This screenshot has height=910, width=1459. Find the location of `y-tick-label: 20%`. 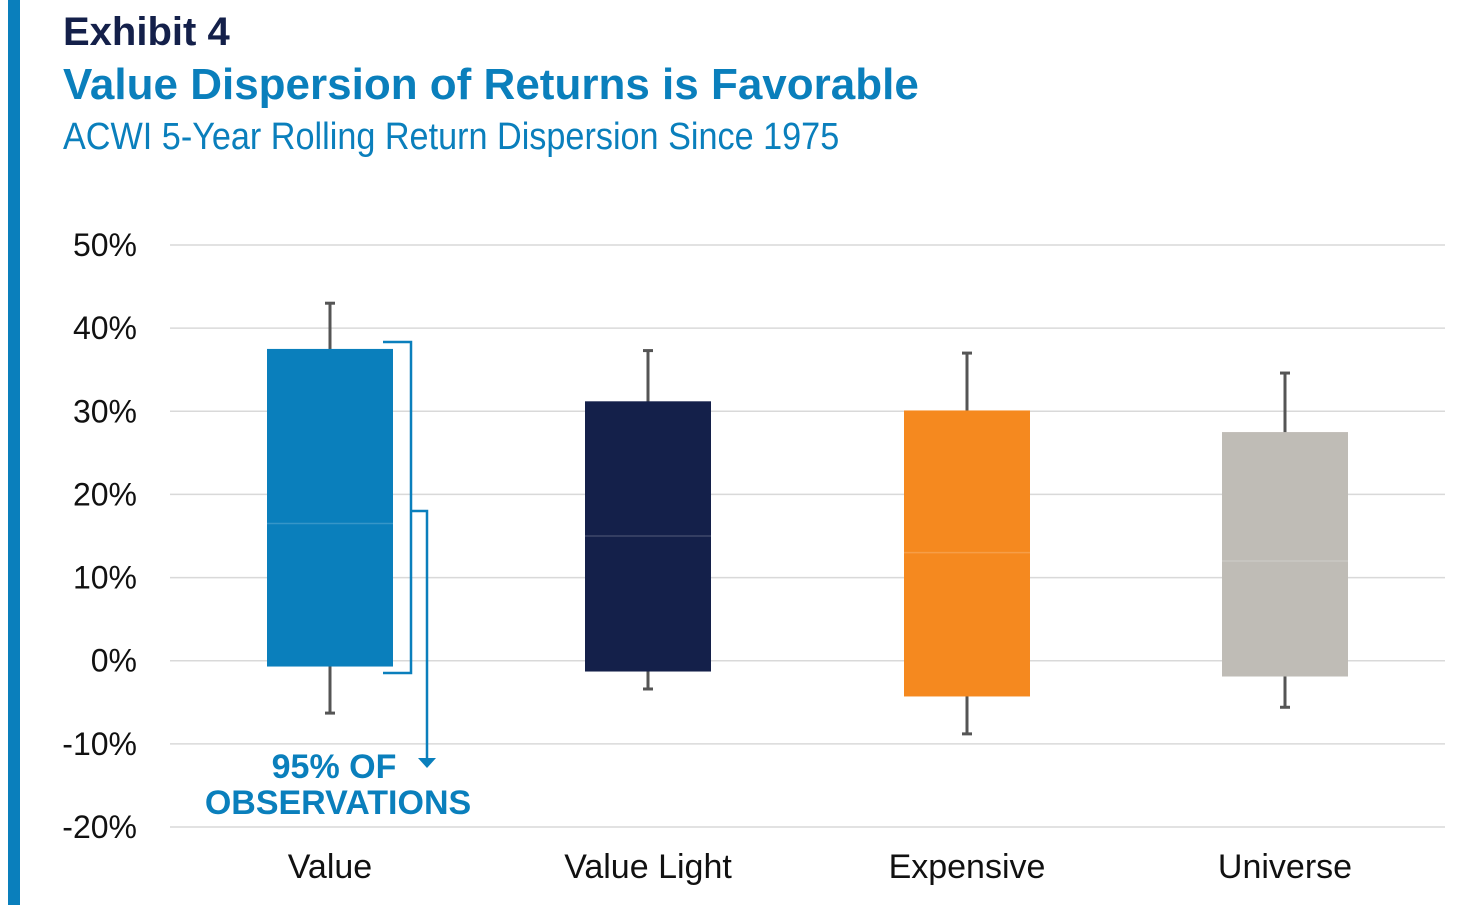

y-tick-label: 20% is located at coordinates (105, 494).